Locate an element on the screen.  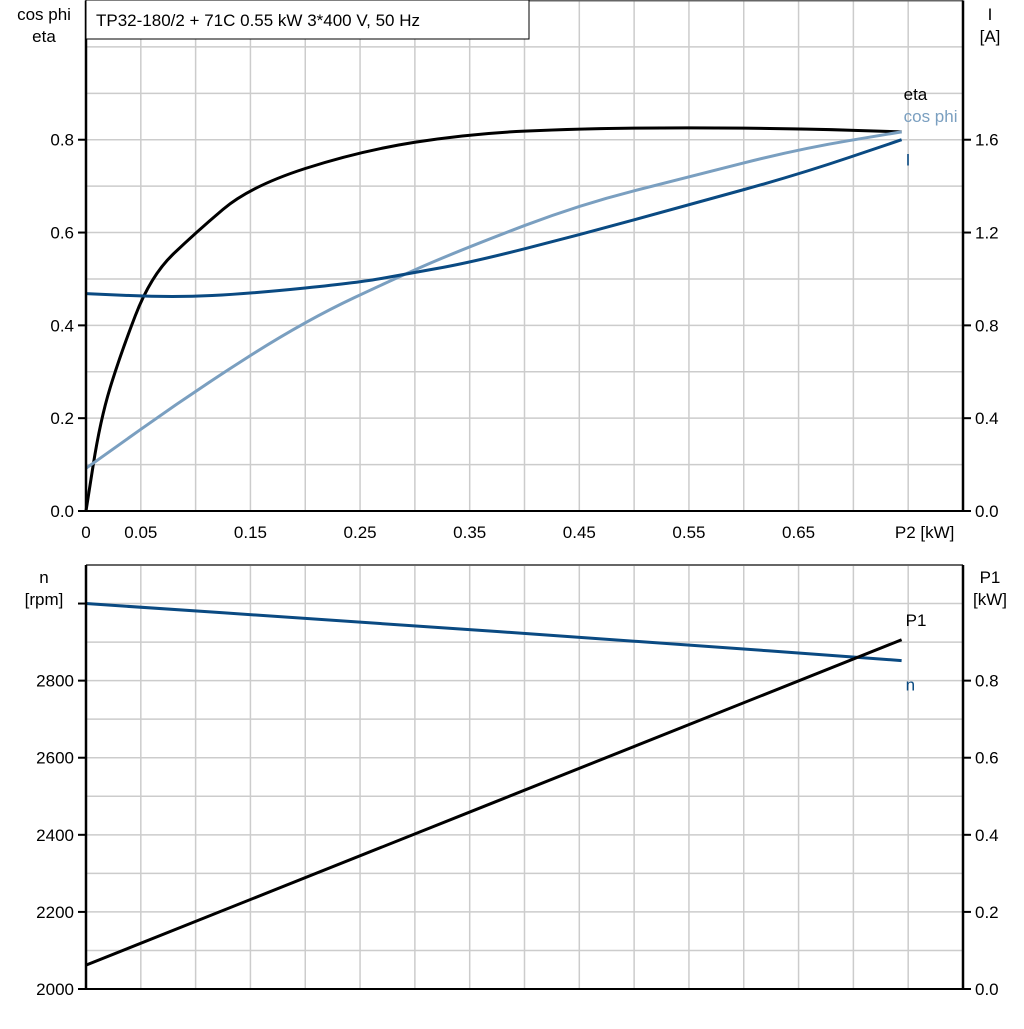
x-tick-label: 0.25 is located at coordinates (360, 532).